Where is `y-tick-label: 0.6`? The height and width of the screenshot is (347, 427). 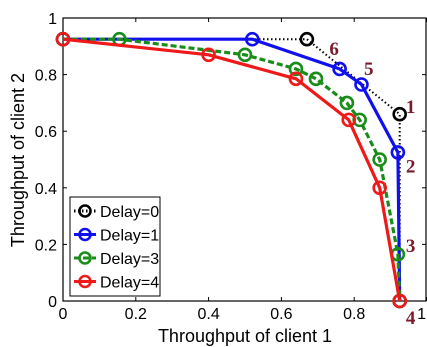 y-tick-label: 0.6 is located at coordinates (46, 132).